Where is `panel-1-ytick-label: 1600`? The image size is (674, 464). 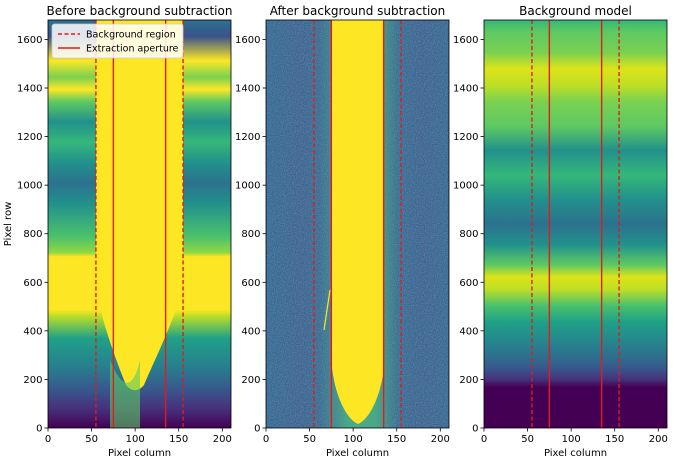 panel-1-ytick-label: 1600 is located at coordinates (29, 40).